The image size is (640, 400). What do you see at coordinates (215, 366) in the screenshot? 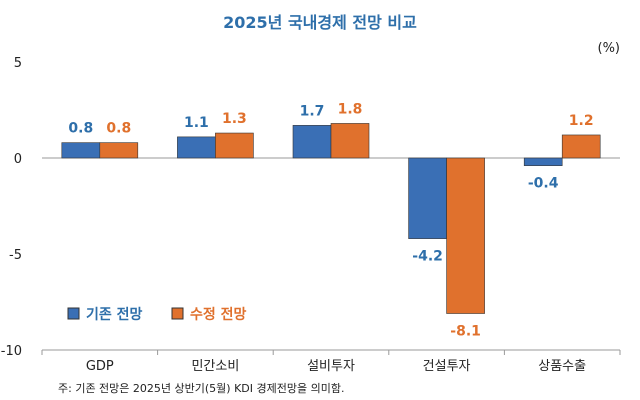
I see `x-tick-label: 민간소비` at bounding box center [215, 366].